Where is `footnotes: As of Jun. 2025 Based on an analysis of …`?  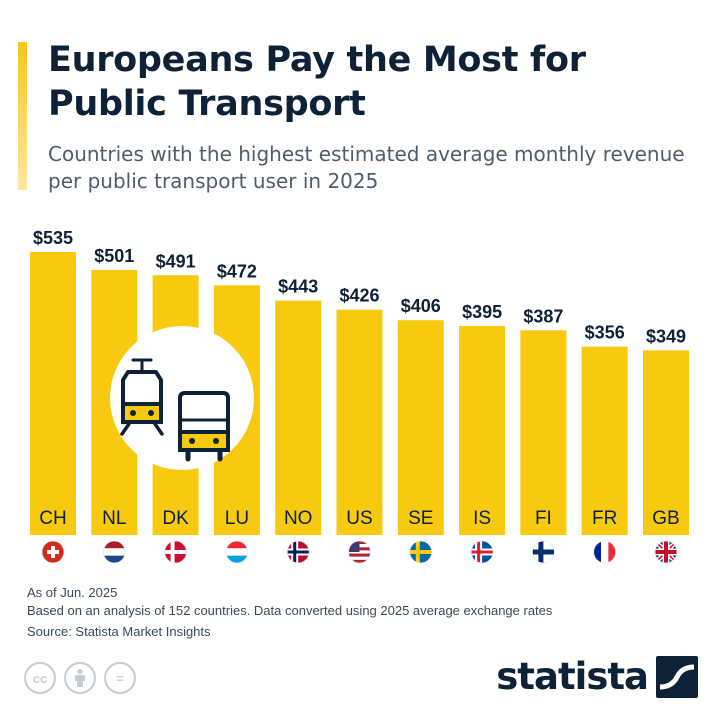
footnotes: As of Jun. 2025 Based on an analysis of … is located at coordinates (289, 612).